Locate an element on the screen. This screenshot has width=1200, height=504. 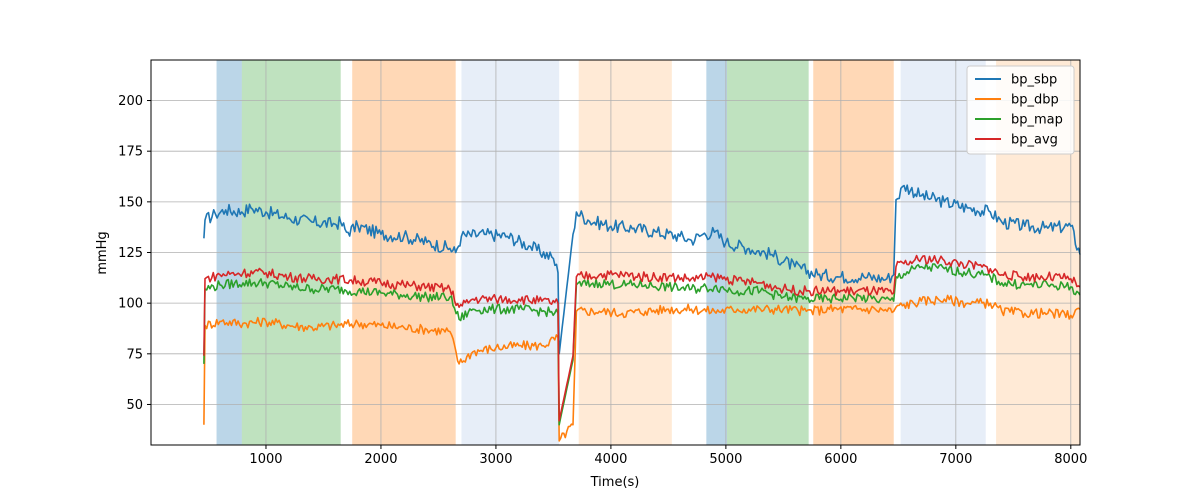
legend-label: bp_sbp is located at coordinates (1034, 80).